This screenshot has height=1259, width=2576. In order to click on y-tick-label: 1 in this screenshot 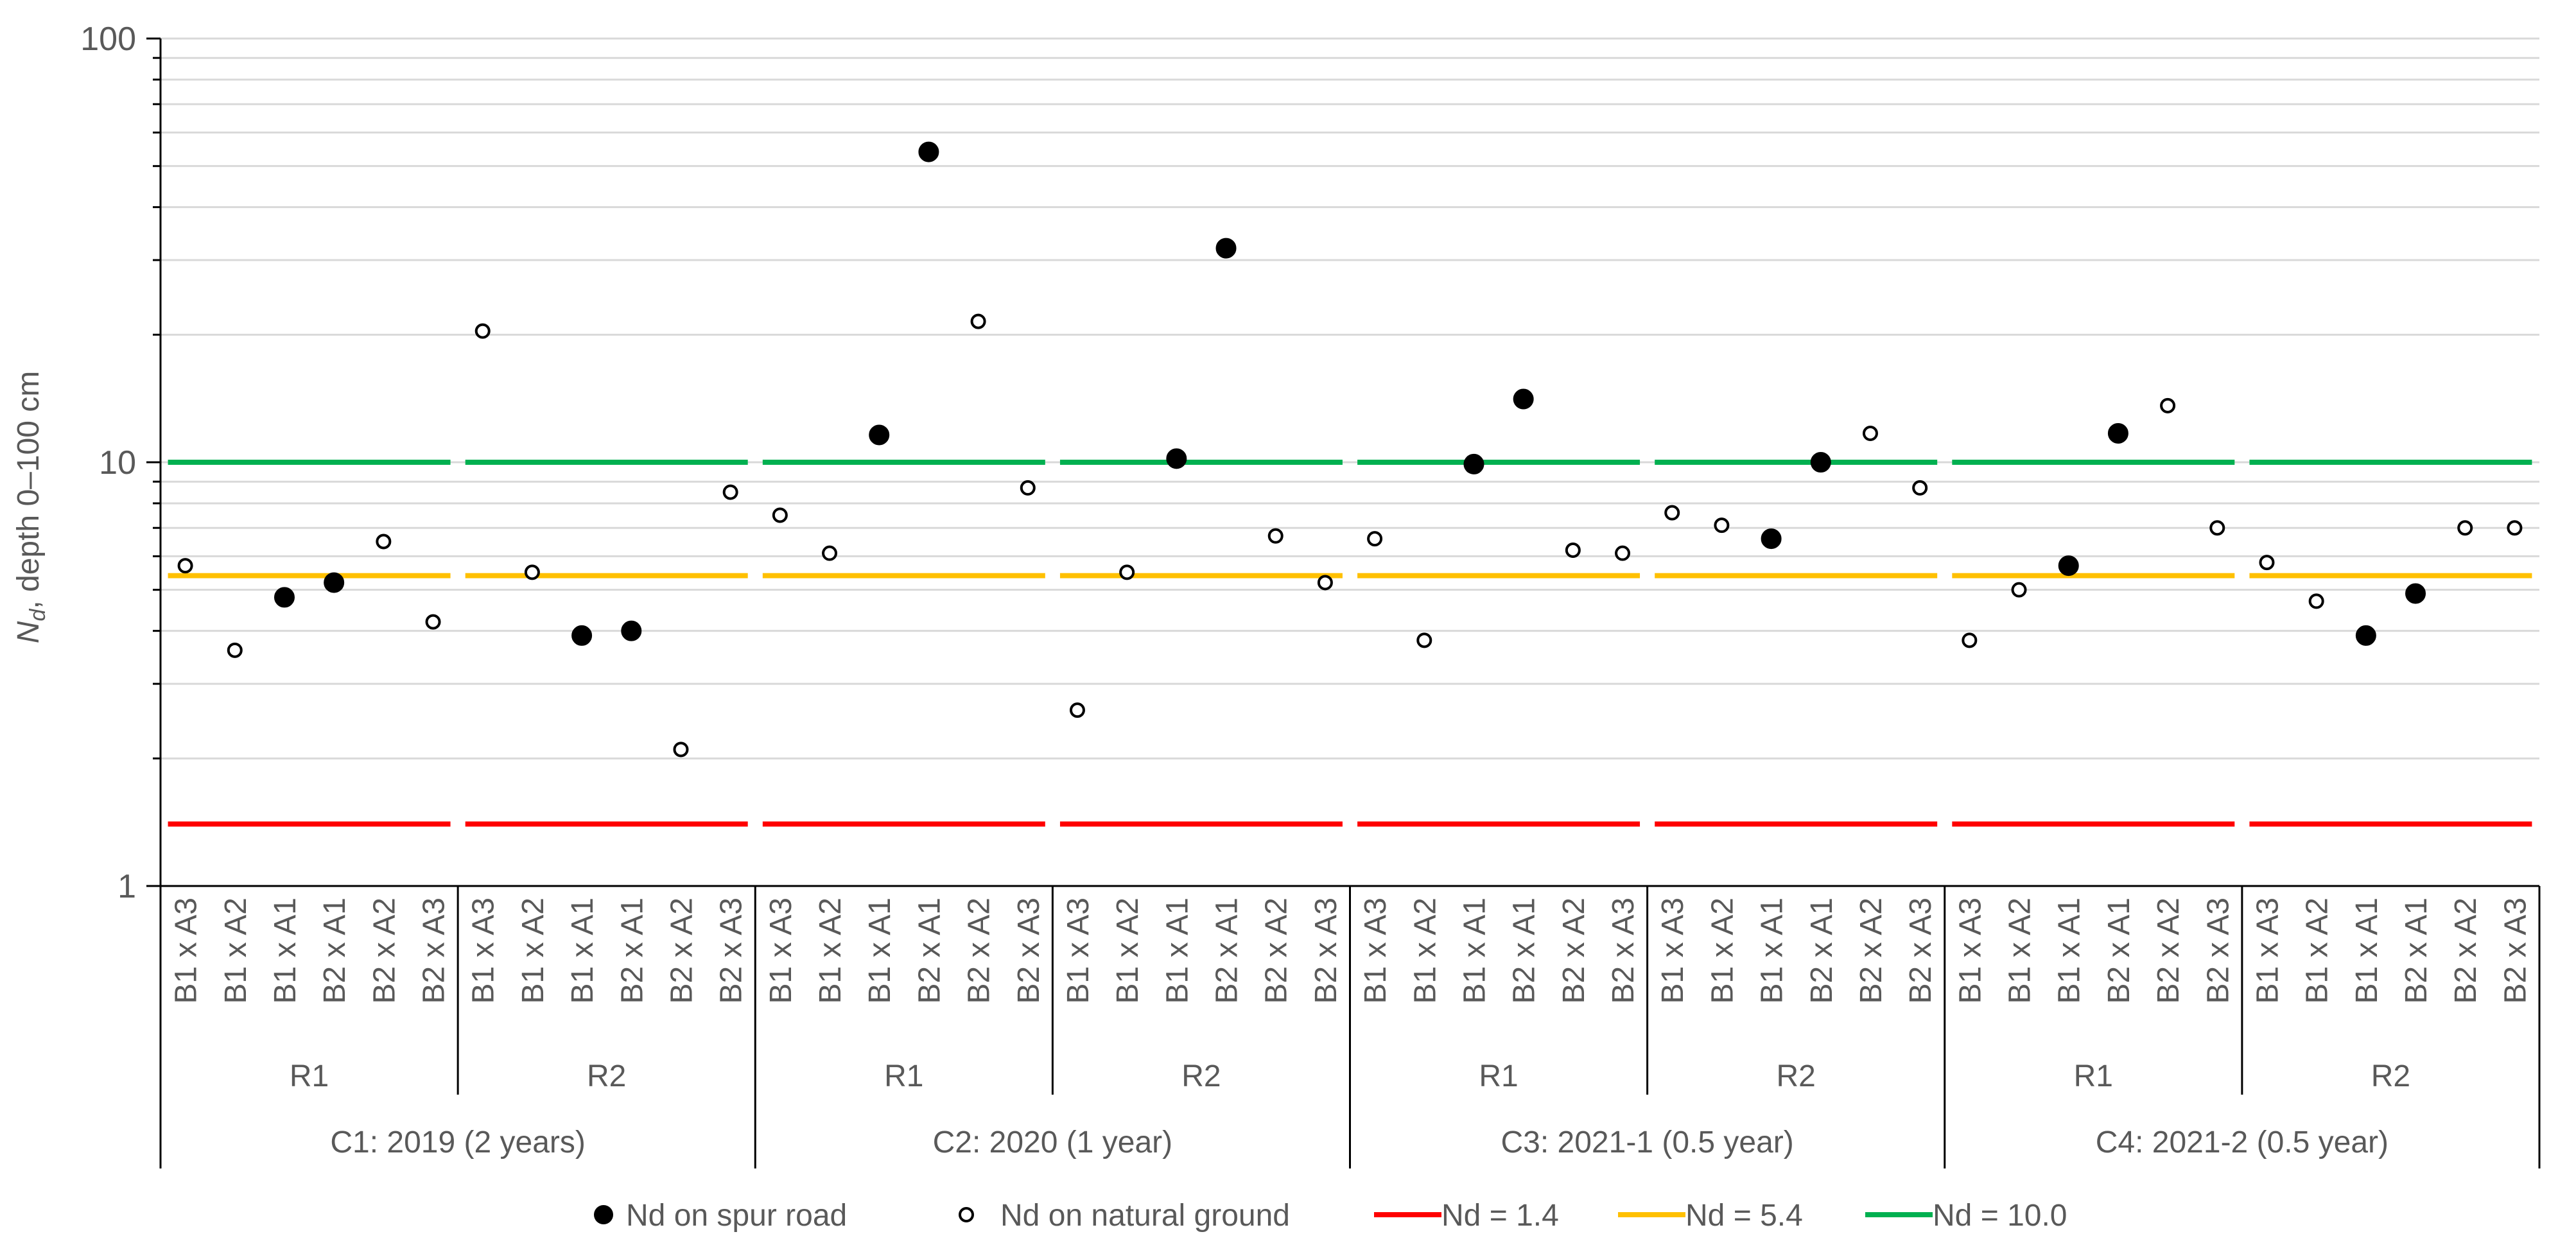, I will do `click(126, 886)`.